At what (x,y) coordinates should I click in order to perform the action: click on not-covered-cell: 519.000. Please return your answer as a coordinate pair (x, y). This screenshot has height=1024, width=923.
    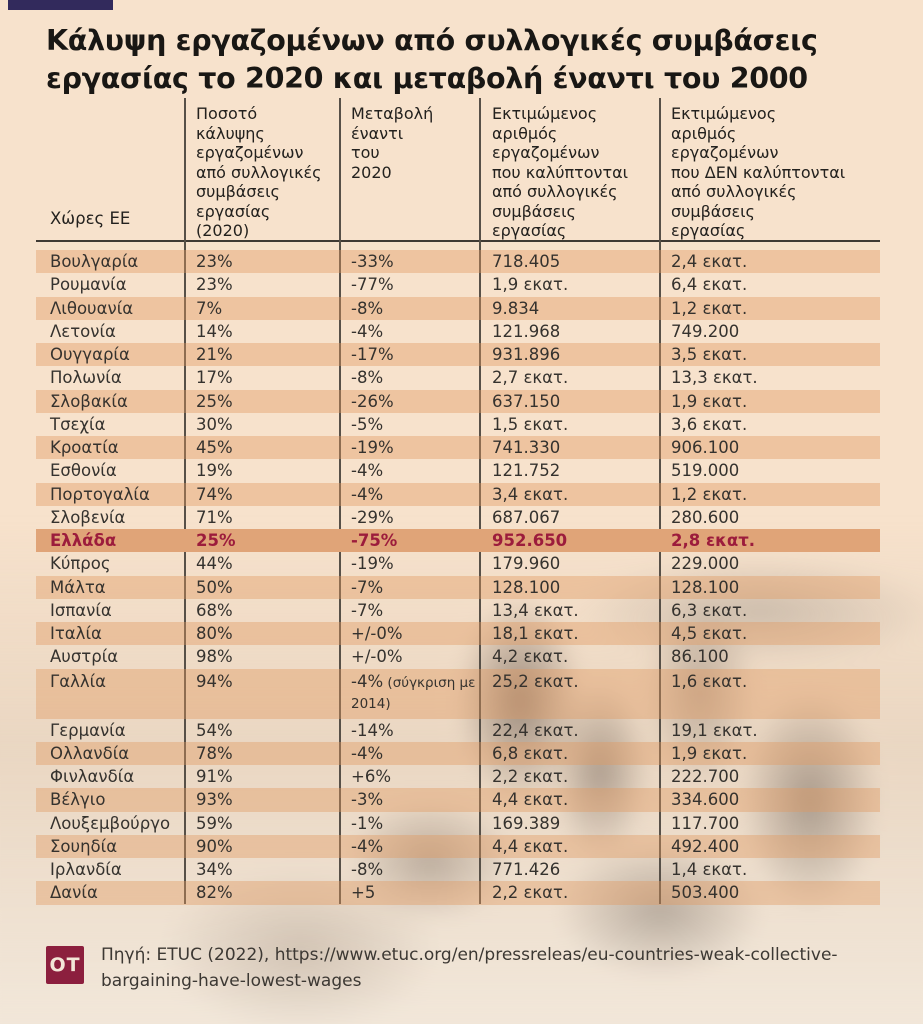
    Looking at the image, I should click on (705, 471).